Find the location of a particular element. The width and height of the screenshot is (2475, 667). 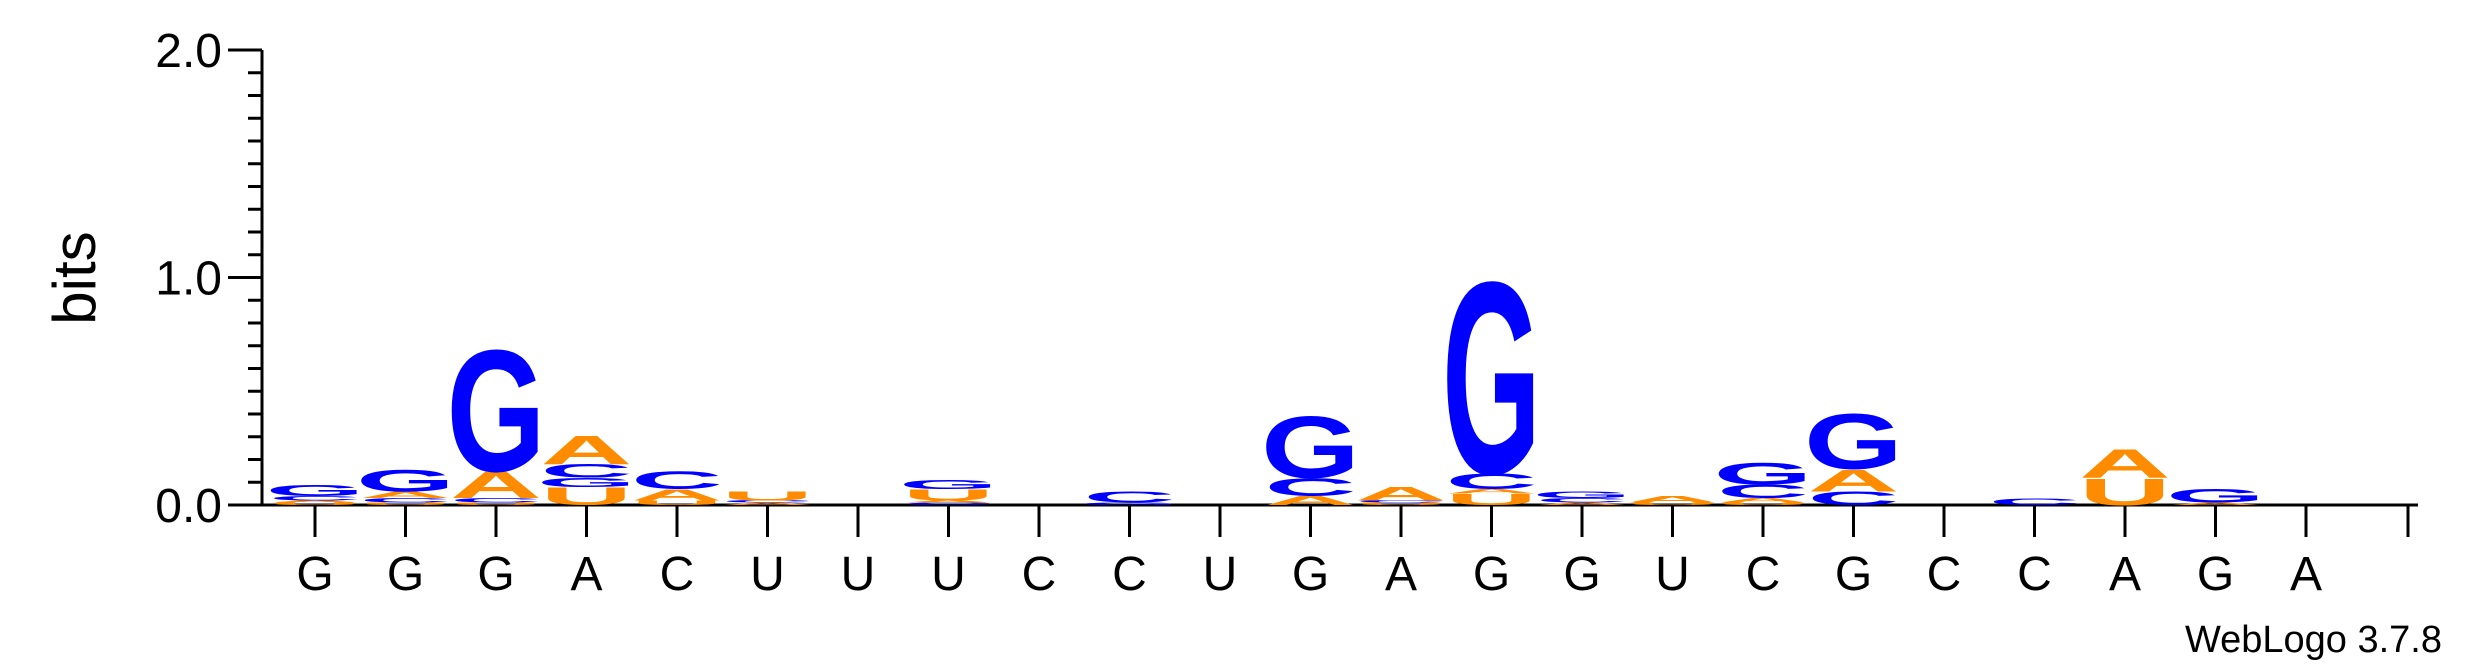

logo-stack: C is located at coordinates (2035, 501).